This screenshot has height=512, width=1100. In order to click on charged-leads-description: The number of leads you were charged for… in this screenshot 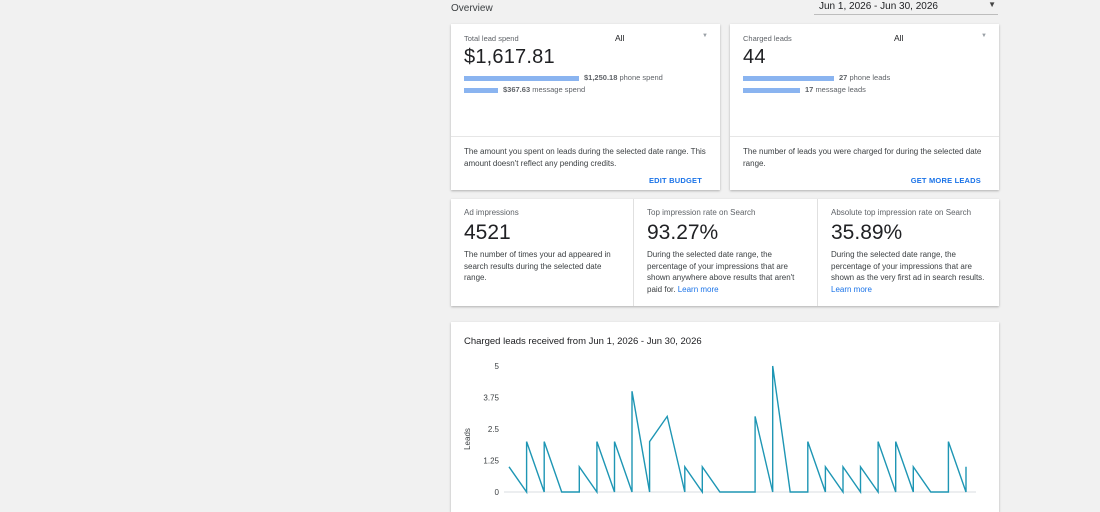, I will do `click(862, 157)`.